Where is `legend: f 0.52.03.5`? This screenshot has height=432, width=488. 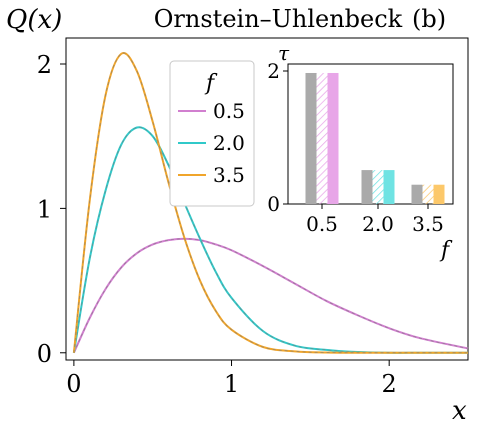 legend: f 0.52.03.5 is located at coordinates (212, 133).